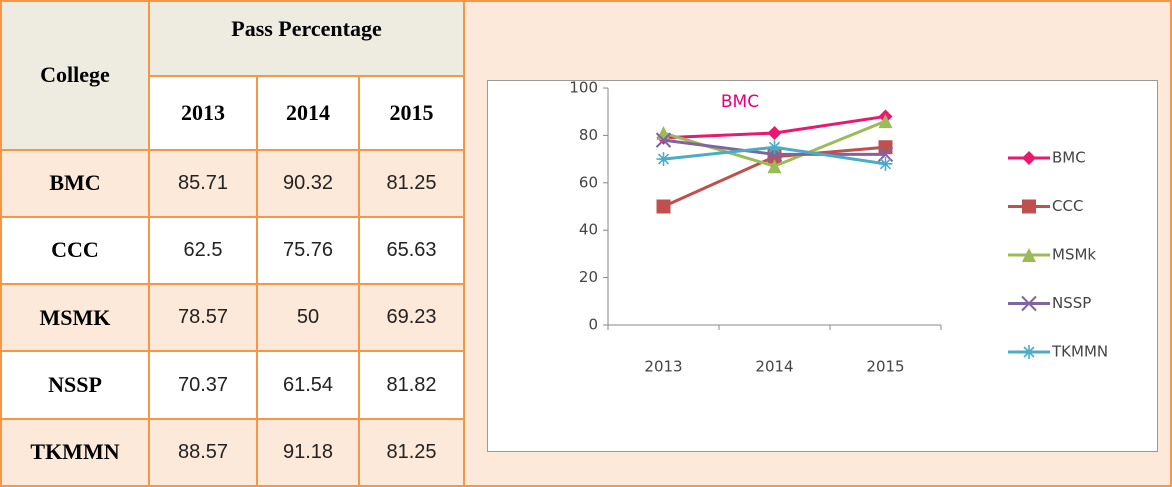 The image size is (1172, 487). What do you see at coordinates (75, 385) in the screenshot?
I see `college: NSSP` at bounding box center [75, 385].